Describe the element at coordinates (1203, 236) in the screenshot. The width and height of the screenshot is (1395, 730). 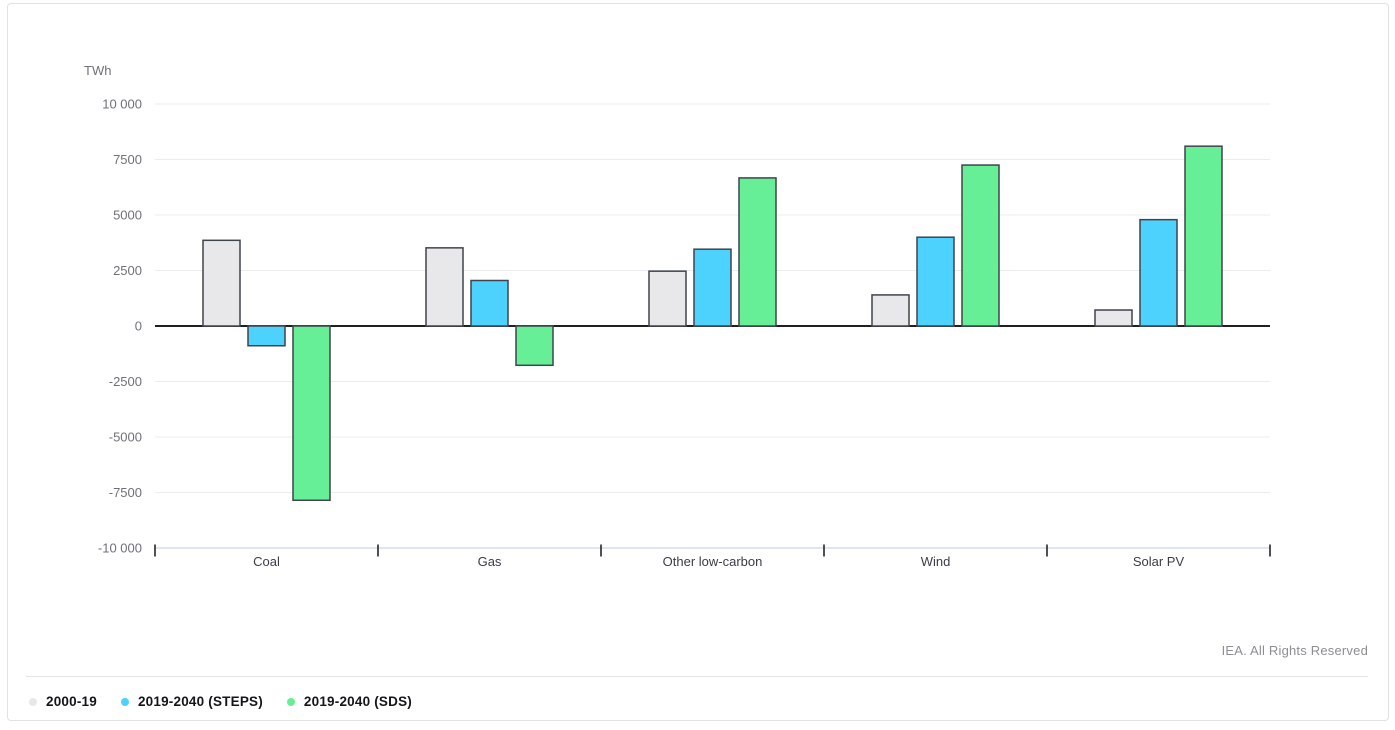
I see `bar-2019-2040-sds-solar-pv` at that location.